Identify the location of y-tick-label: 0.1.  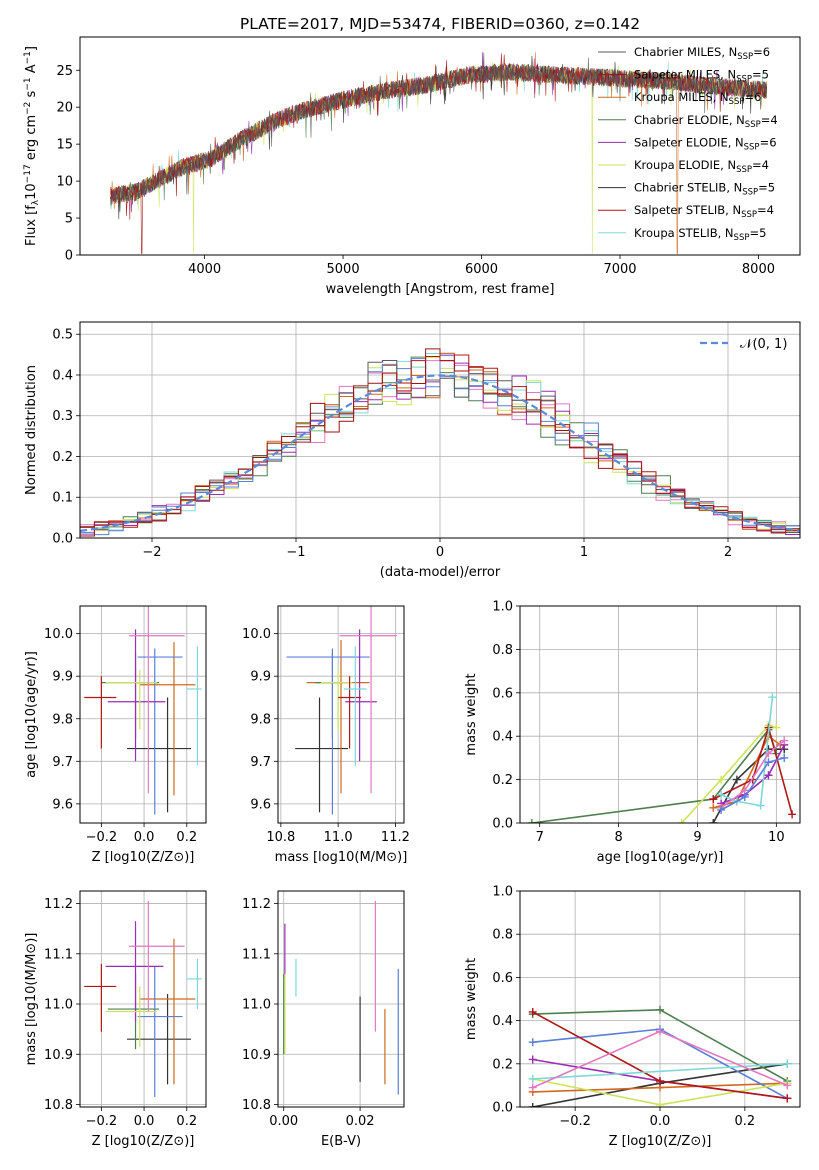
(62, 498).